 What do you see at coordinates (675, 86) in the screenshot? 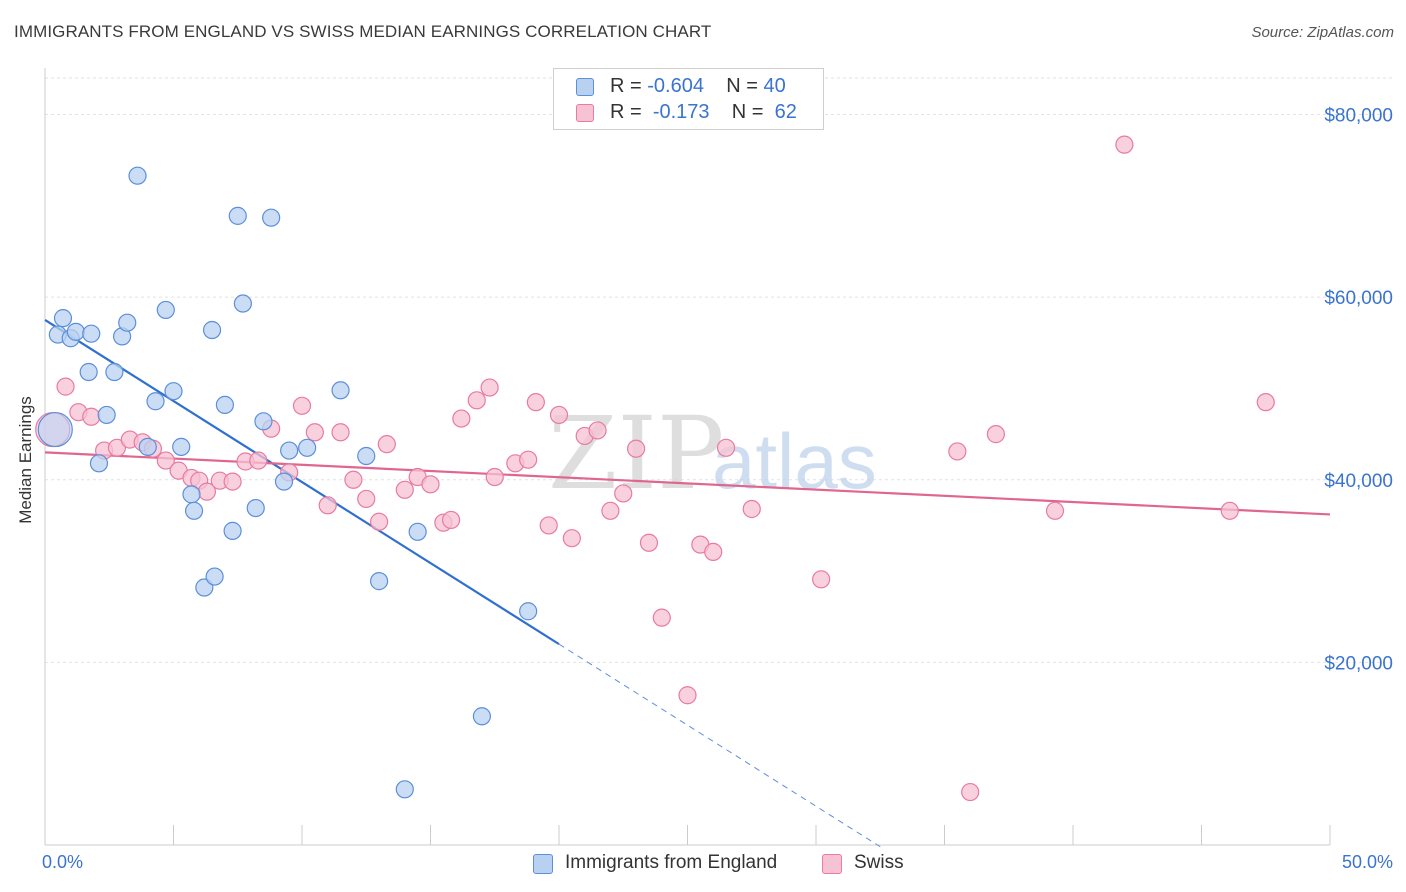
I see `legend-r-value: -0.604` at bounding box center [675, 86].